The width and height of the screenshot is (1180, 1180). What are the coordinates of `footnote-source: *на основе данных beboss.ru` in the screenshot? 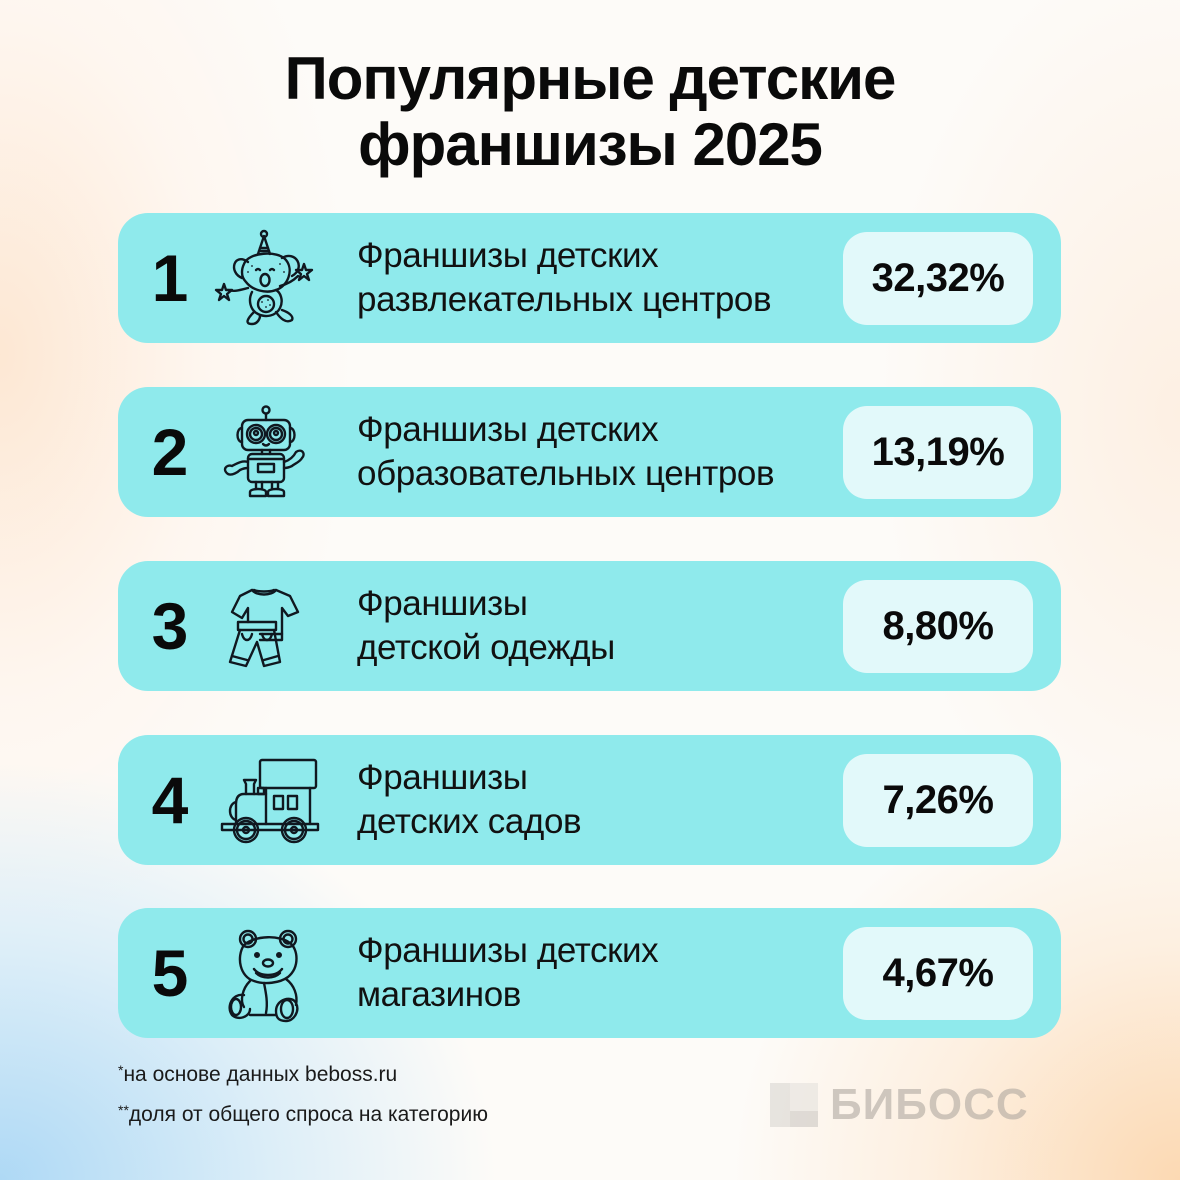 It's located at (303, 1076).